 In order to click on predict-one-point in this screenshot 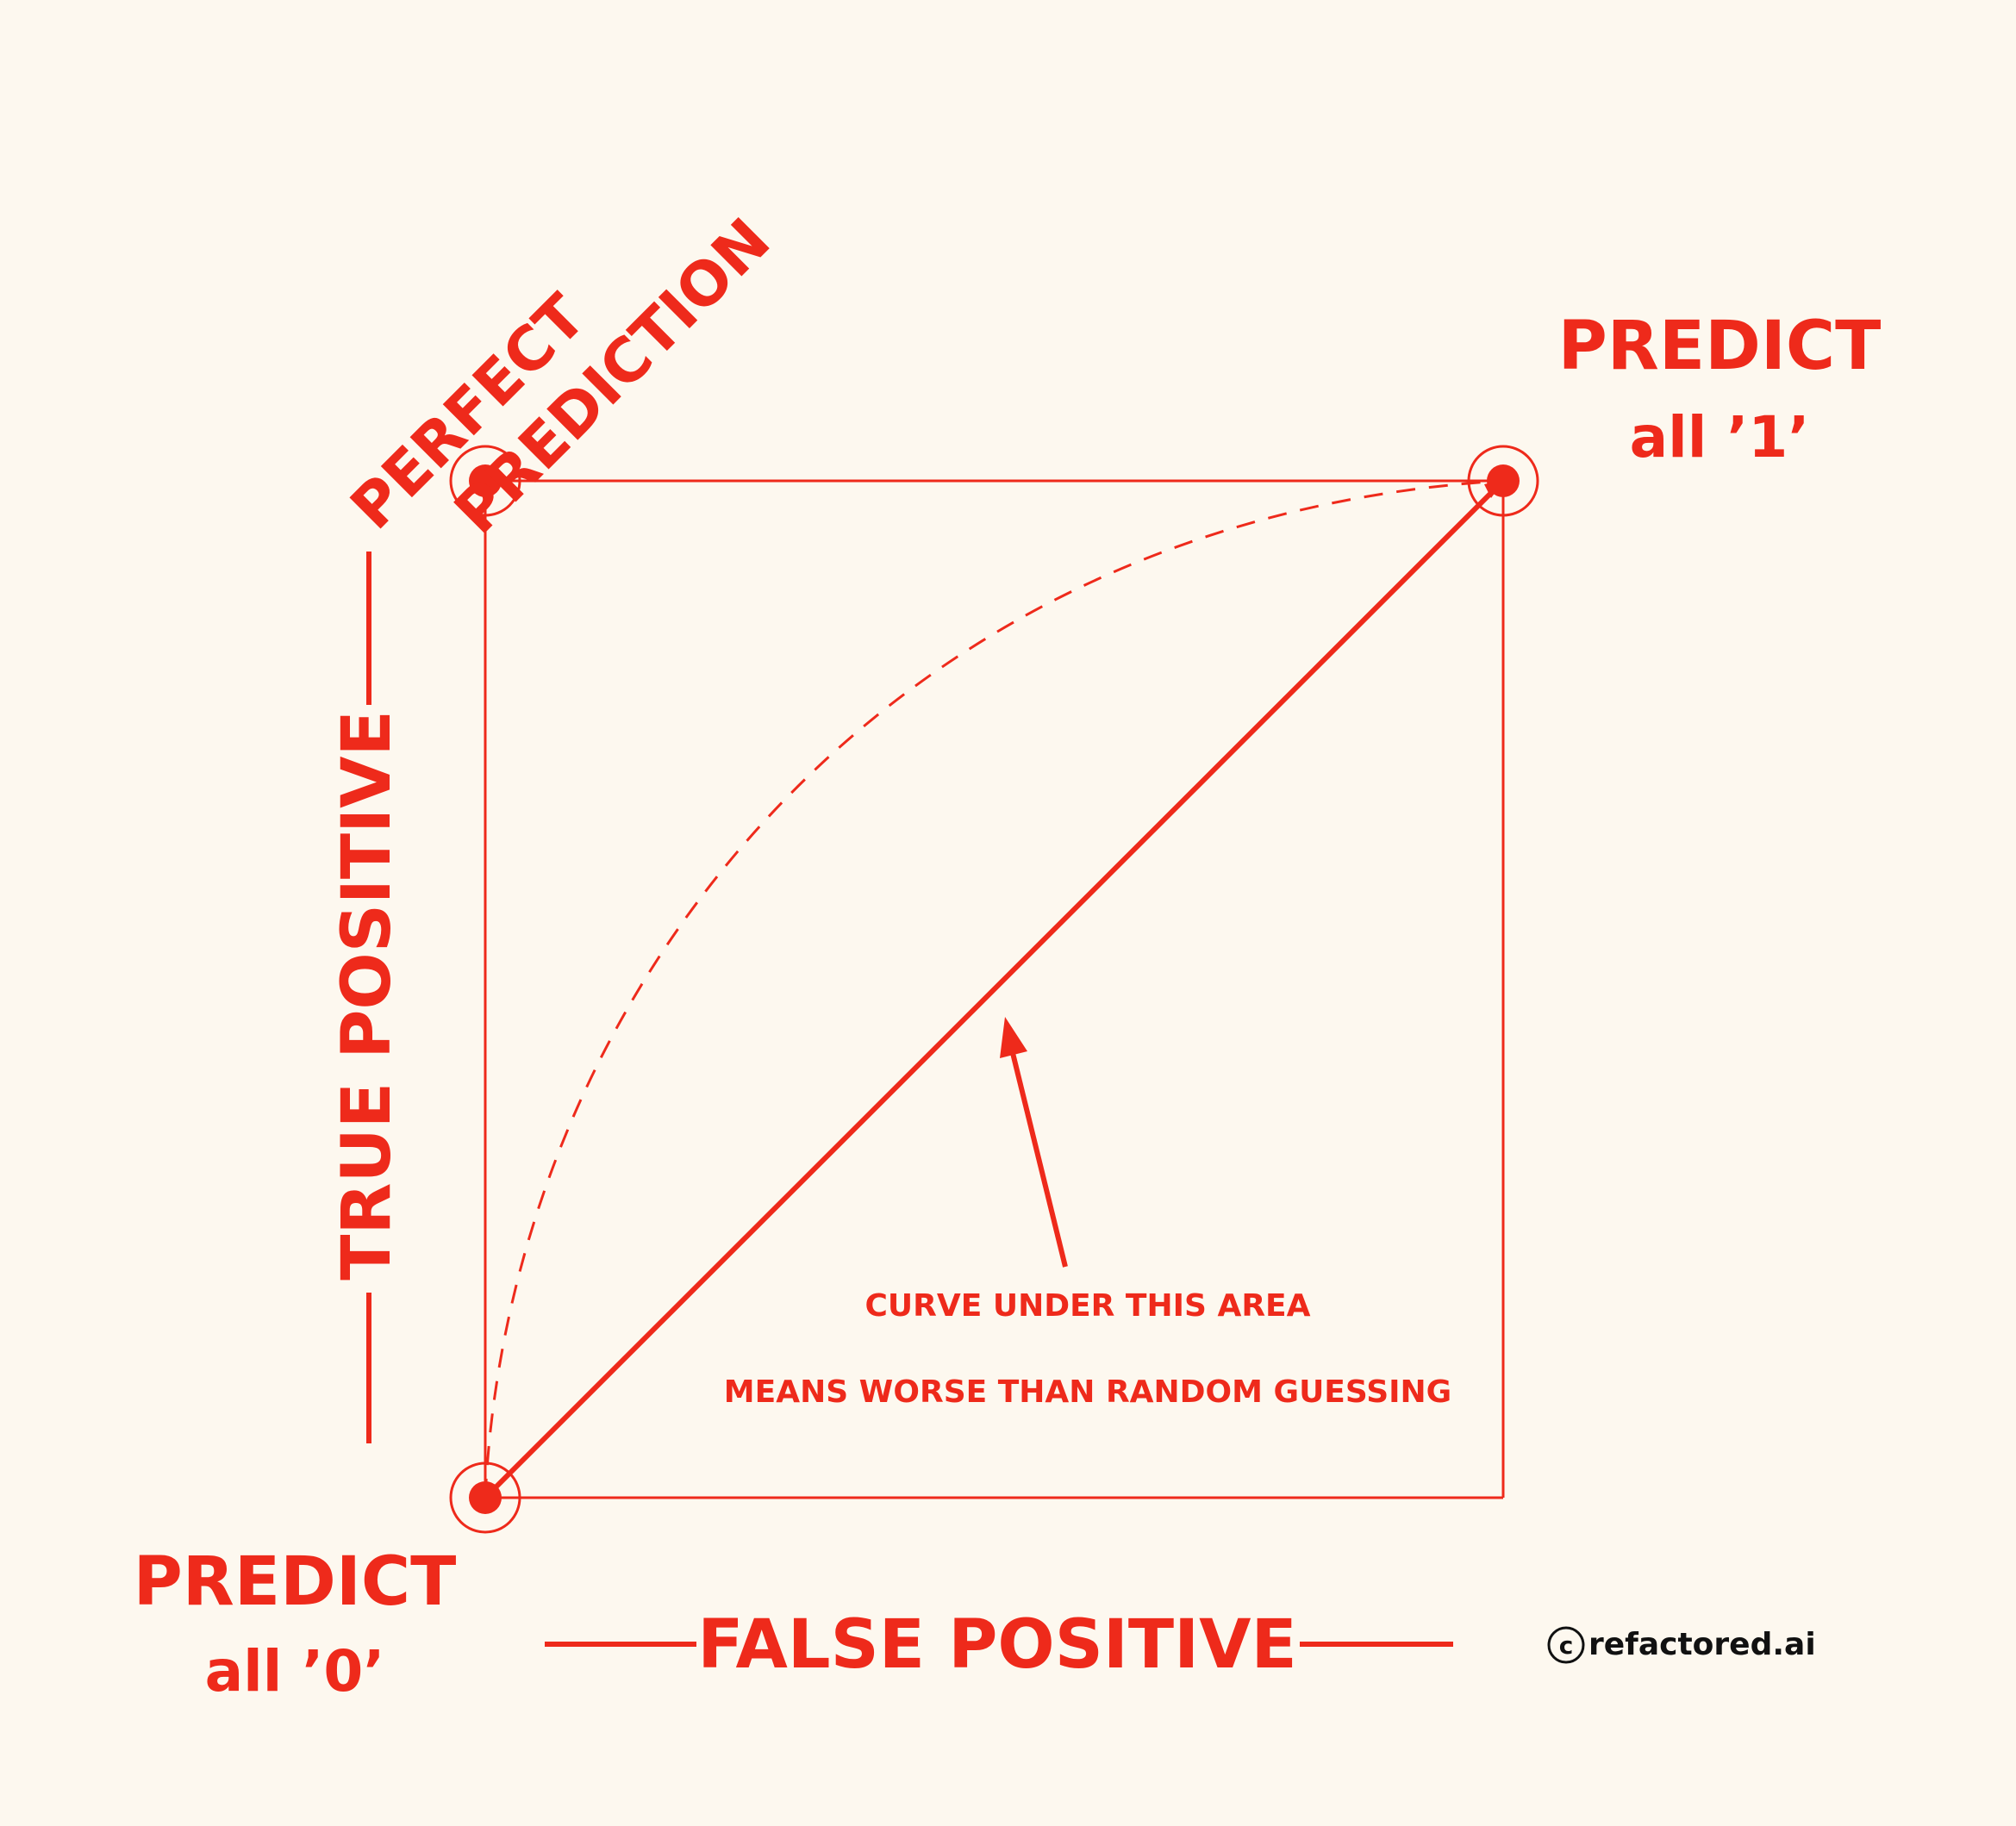, I will do `click(1503, 480)`.